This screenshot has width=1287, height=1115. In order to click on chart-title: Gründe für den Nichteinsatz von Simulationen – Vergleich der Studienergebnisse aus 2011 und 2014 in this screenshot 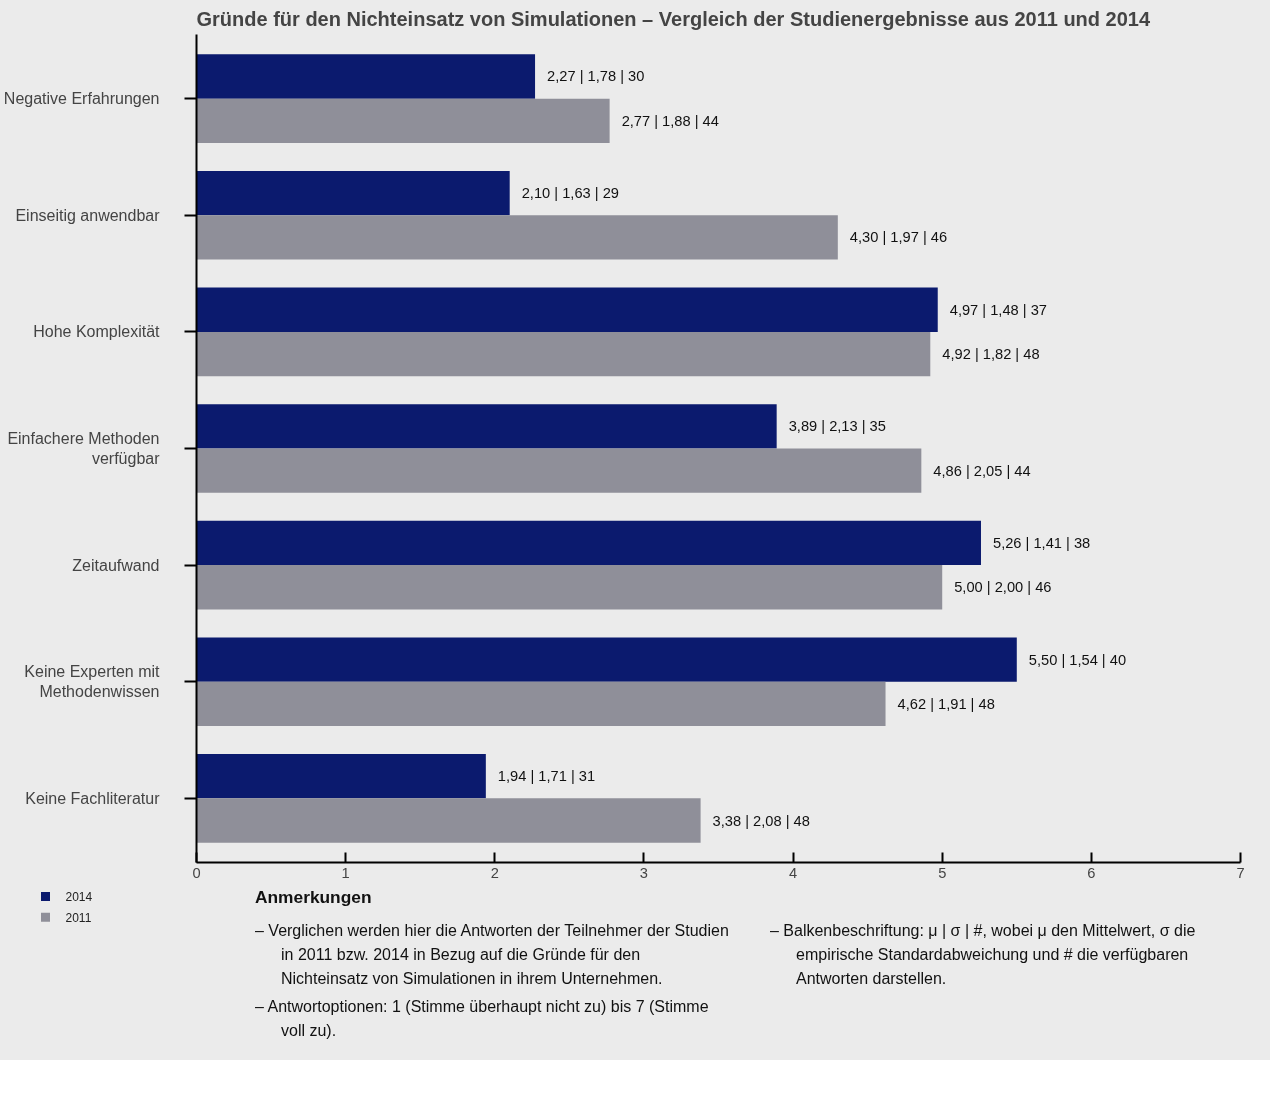, I will do `click(673, 18)`.